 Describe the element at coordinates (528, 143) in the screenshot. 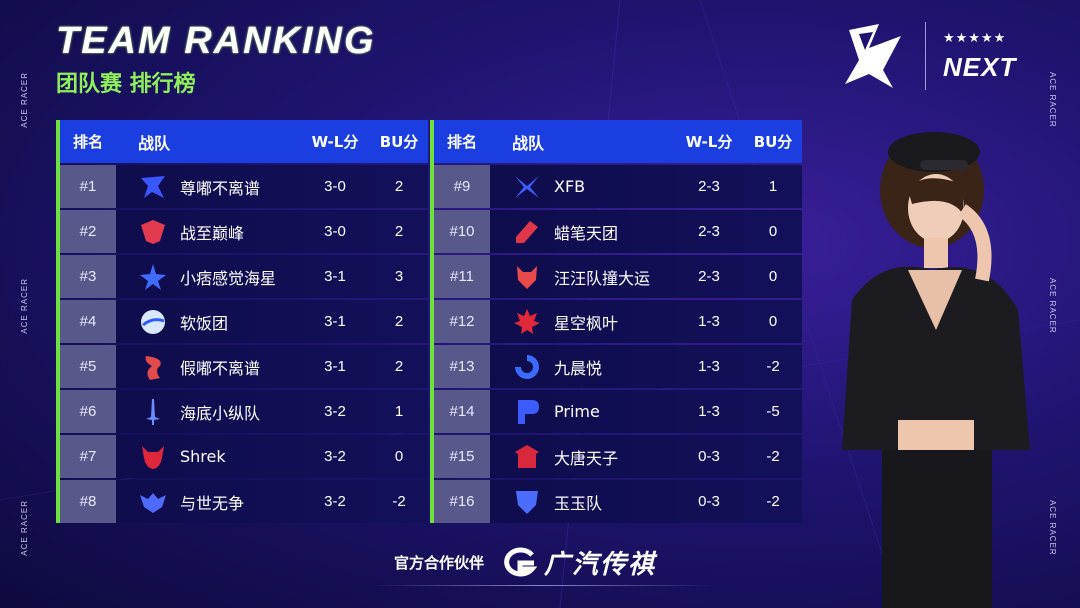

I see `header-team: 战队` at that location.